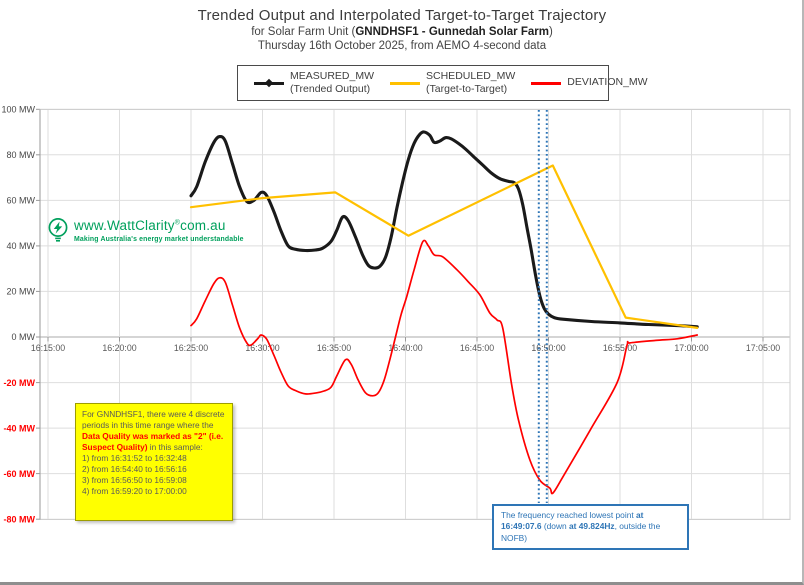 This screenshot has width=804, height=585. Describe the element at coordinates (548, 348) in the screenshot. I see `svg-text: 16:50:00` at that location.